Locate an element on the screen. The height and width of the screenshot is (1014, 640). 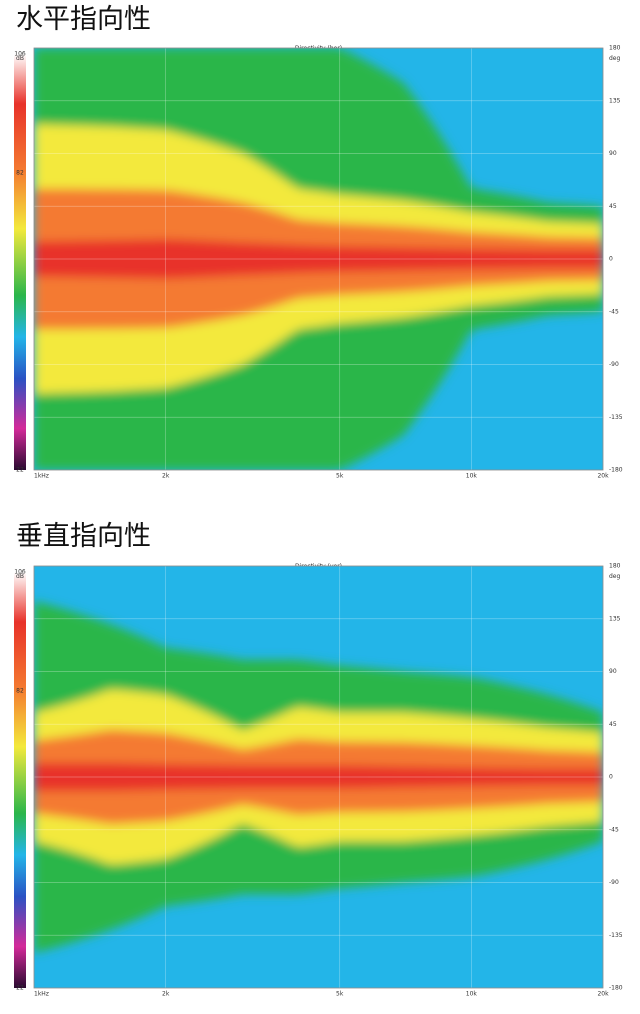
horizontal-directivity-heading: 水平指向性 is located at coordinates (83, 19).